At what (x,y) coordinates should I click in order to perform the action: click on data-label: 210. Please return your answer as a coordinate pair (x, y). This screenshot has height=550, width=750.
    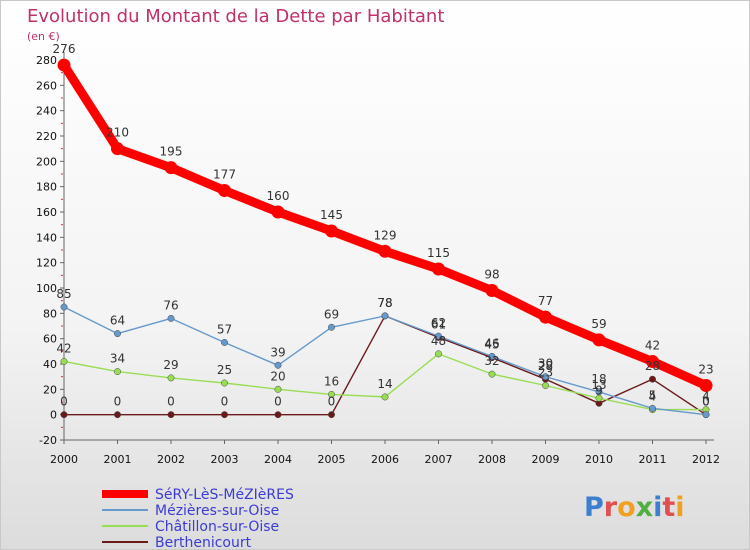
    Looking at the image, I should click on (117, 133).